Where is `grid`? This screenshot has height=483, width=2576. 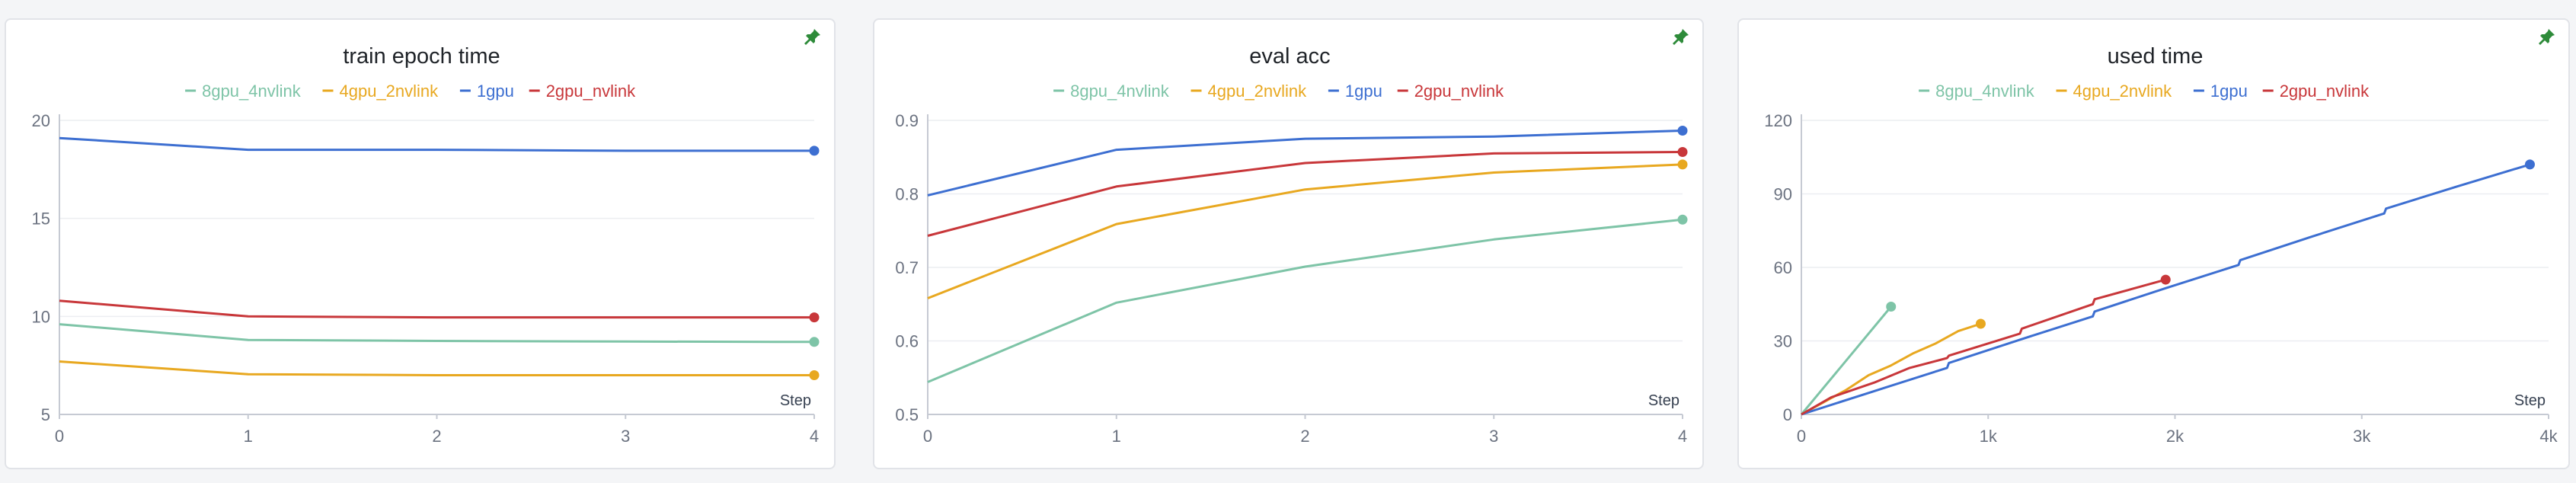
grid is located at coordinates (2175, 231).